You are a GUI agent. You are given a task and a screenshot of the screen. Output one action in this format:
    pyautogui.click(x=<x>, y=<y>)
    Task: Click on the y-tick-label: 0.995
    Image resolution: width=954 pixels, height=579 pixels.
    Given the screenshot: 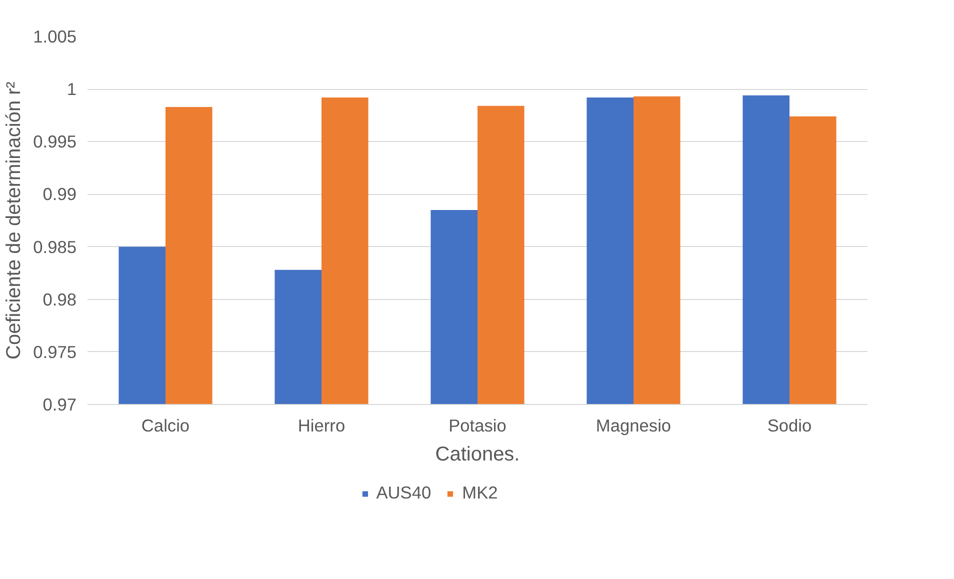 What is the action you would take?
    pyautogui.click(x=55, y=142)
    